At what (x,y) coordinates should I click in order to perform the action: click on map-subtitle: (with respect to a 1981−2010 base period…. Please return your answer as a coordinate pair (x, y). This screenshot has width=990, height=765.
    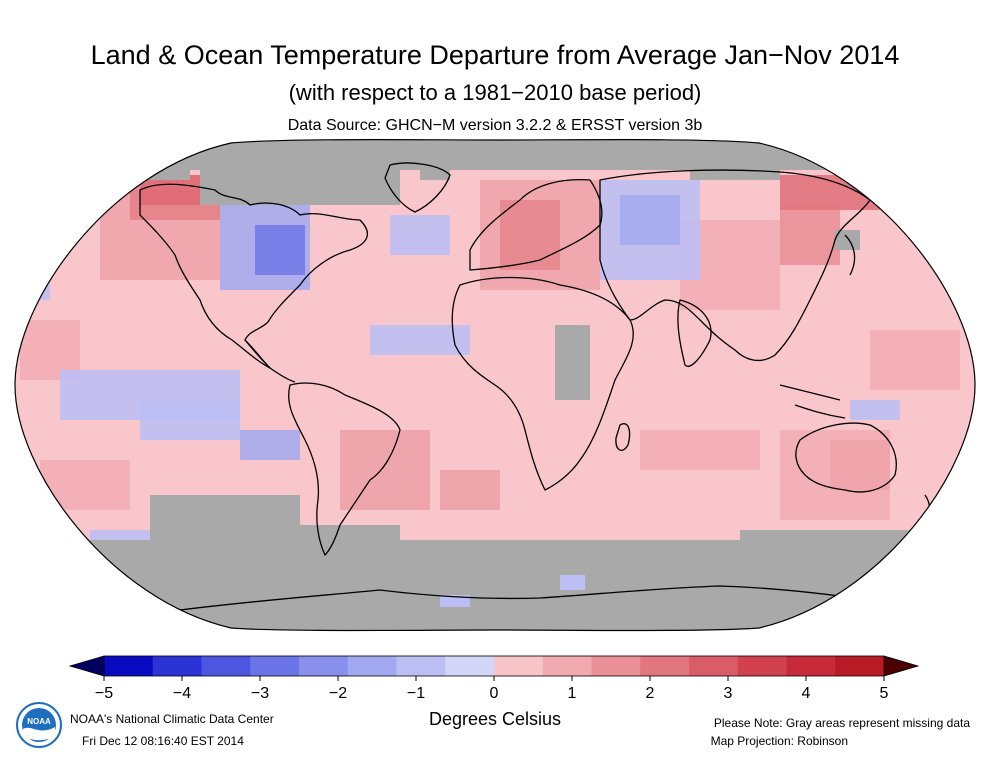
    Looking at the image, I should click on (495, 92).